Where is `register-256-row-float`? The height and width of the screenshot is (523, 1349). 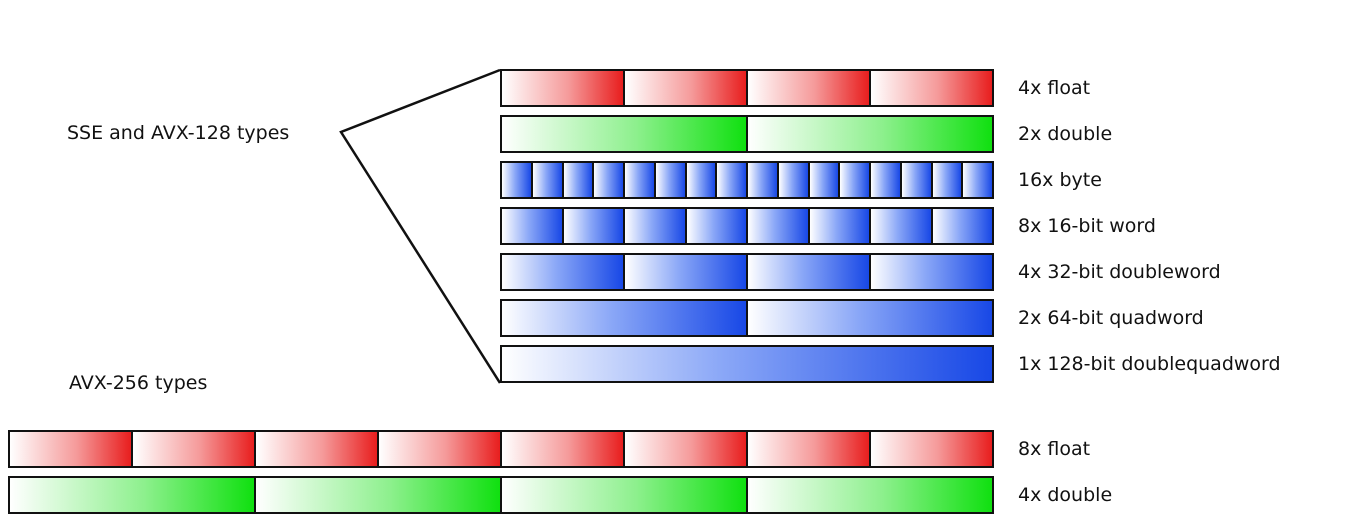
register-256-row-float is located at coordinates (501, 449).